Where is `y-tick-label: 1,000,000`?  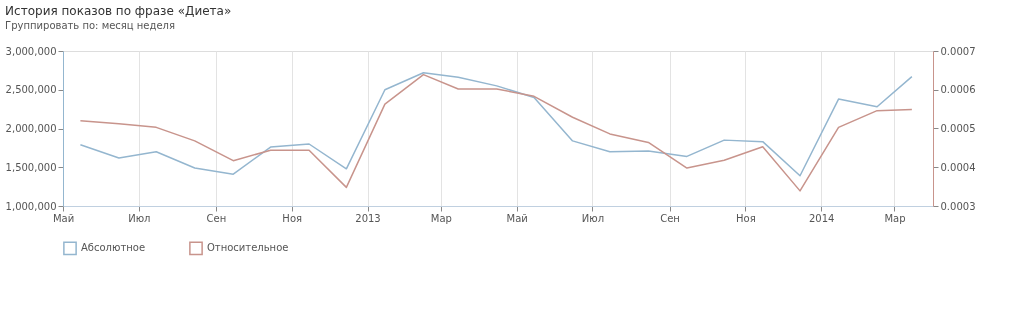 y-tick-label: 1,000,000 is located at coordinates (31, 206).